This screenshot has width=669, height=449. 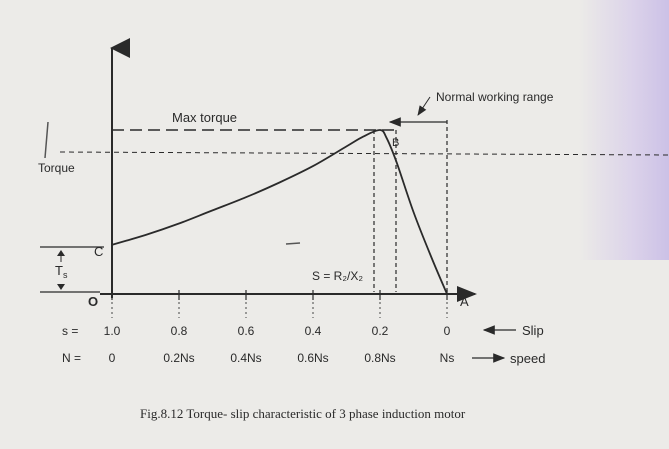 I want to click on slip-tick-labels: 1.0 0.8 0.6 0.4 0.2 0, so click(x=277, y=331).